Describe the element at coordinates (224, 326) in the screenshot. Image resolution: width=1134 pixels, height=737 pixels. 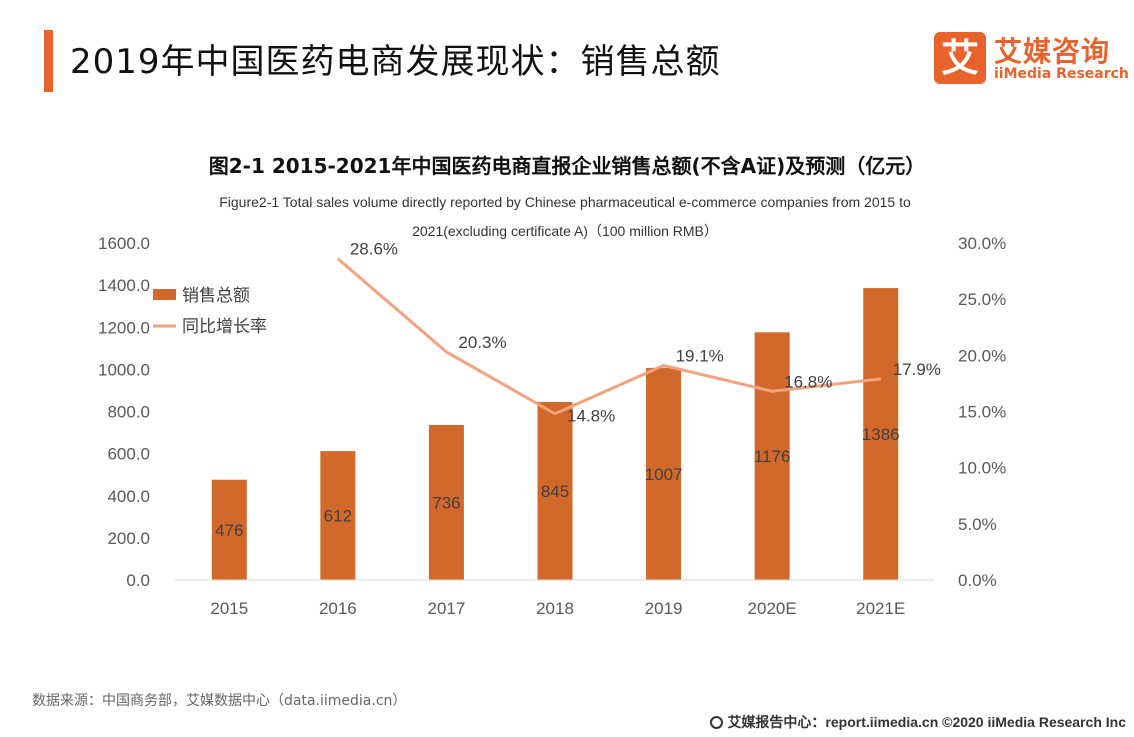
I see `legend-line-label: 同比增长率` at that location.